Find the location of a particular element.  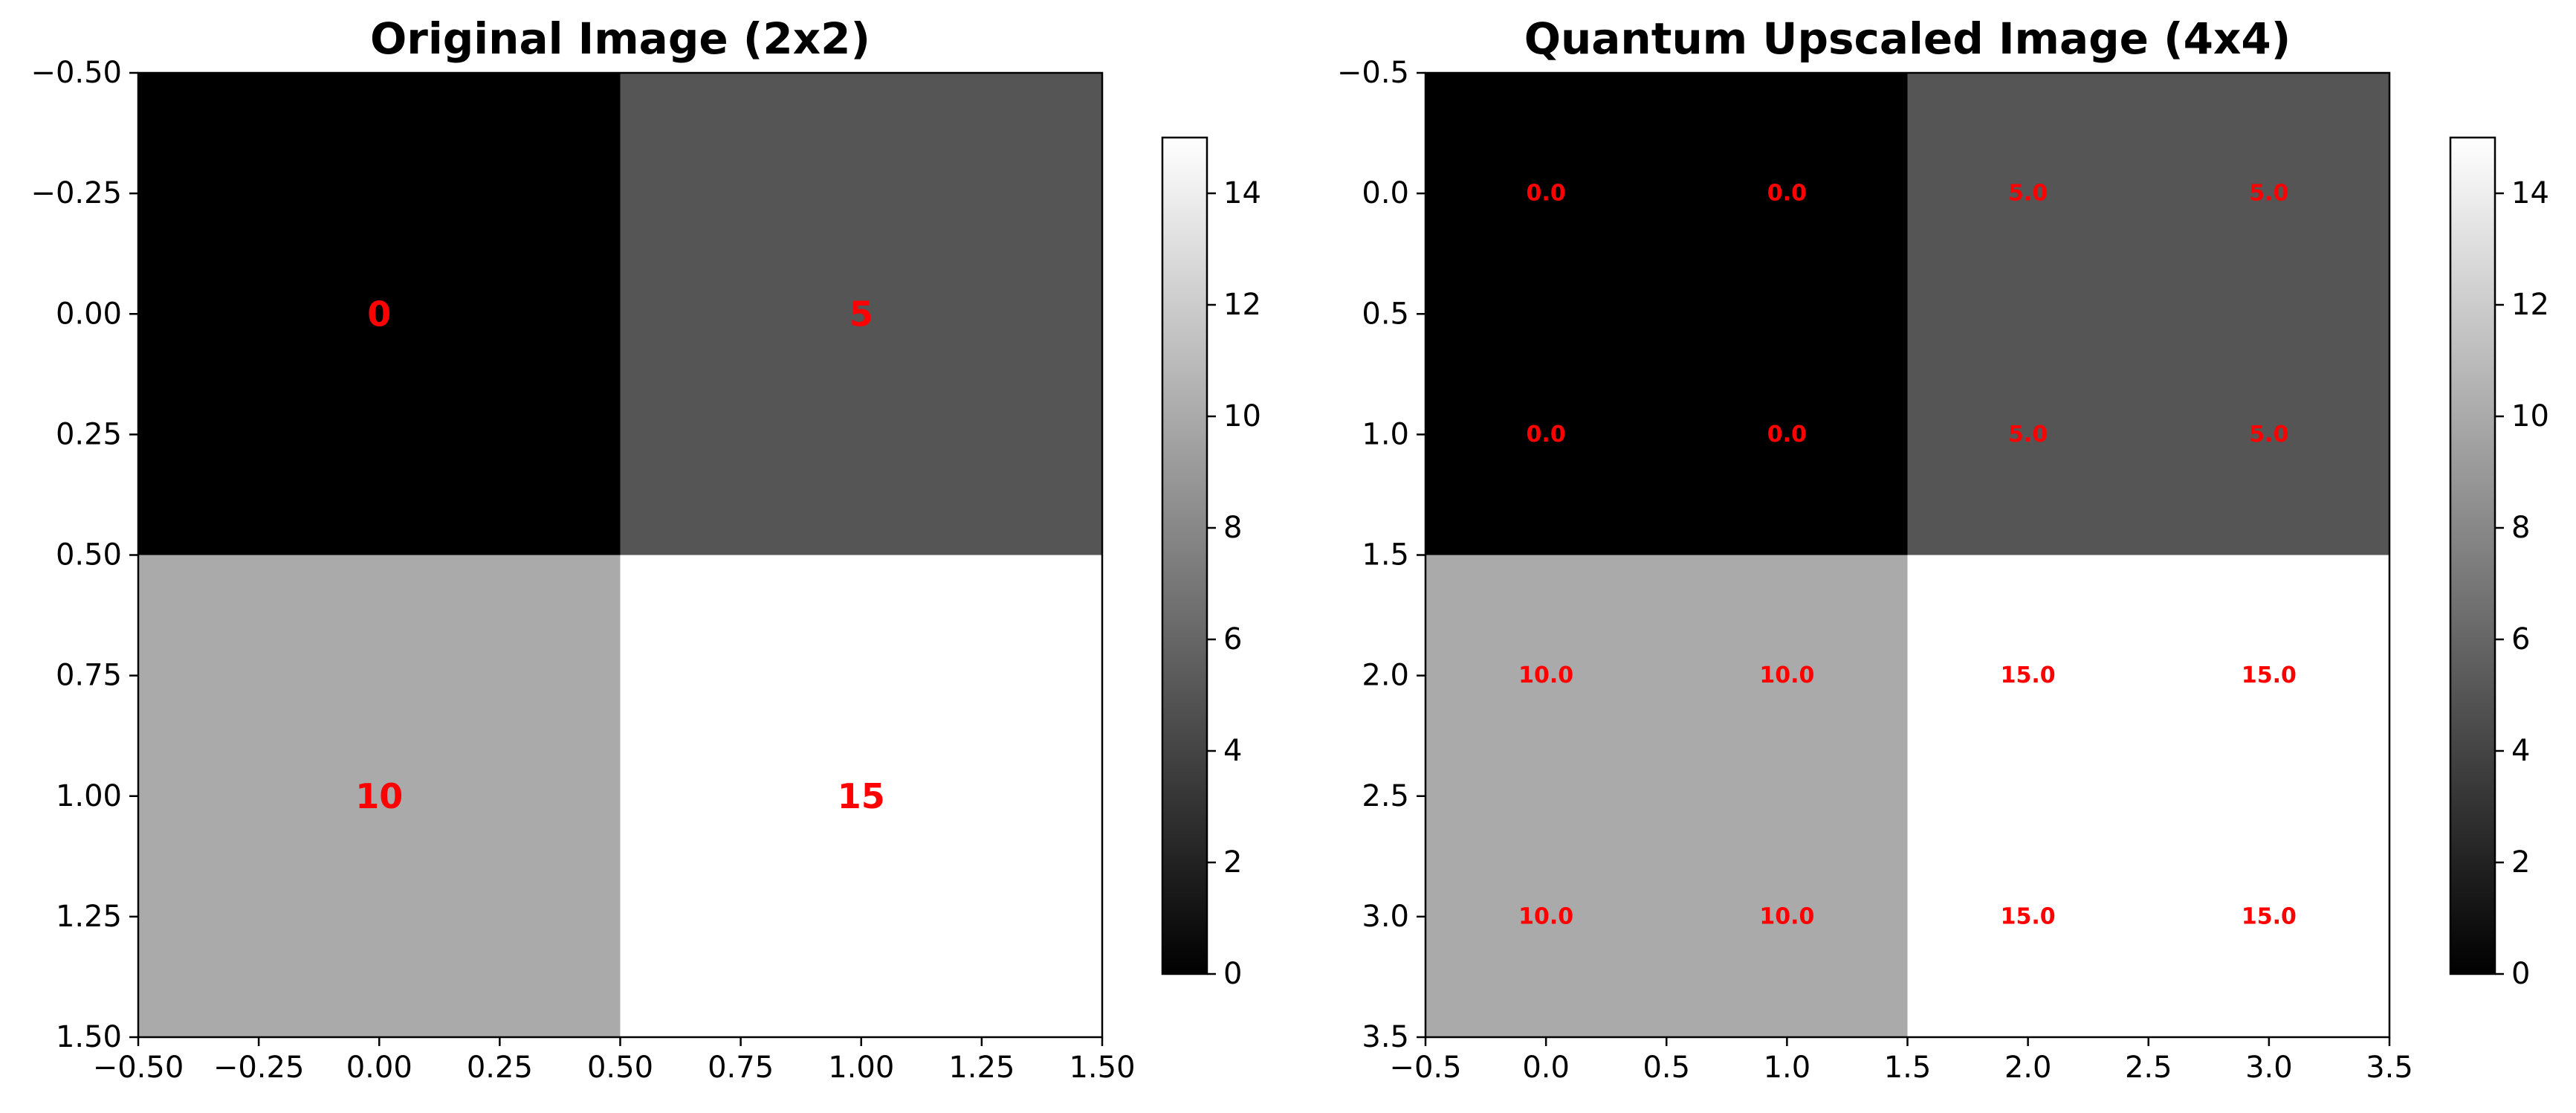

cell-value-label: 5 is located at coordinates (862, 314).